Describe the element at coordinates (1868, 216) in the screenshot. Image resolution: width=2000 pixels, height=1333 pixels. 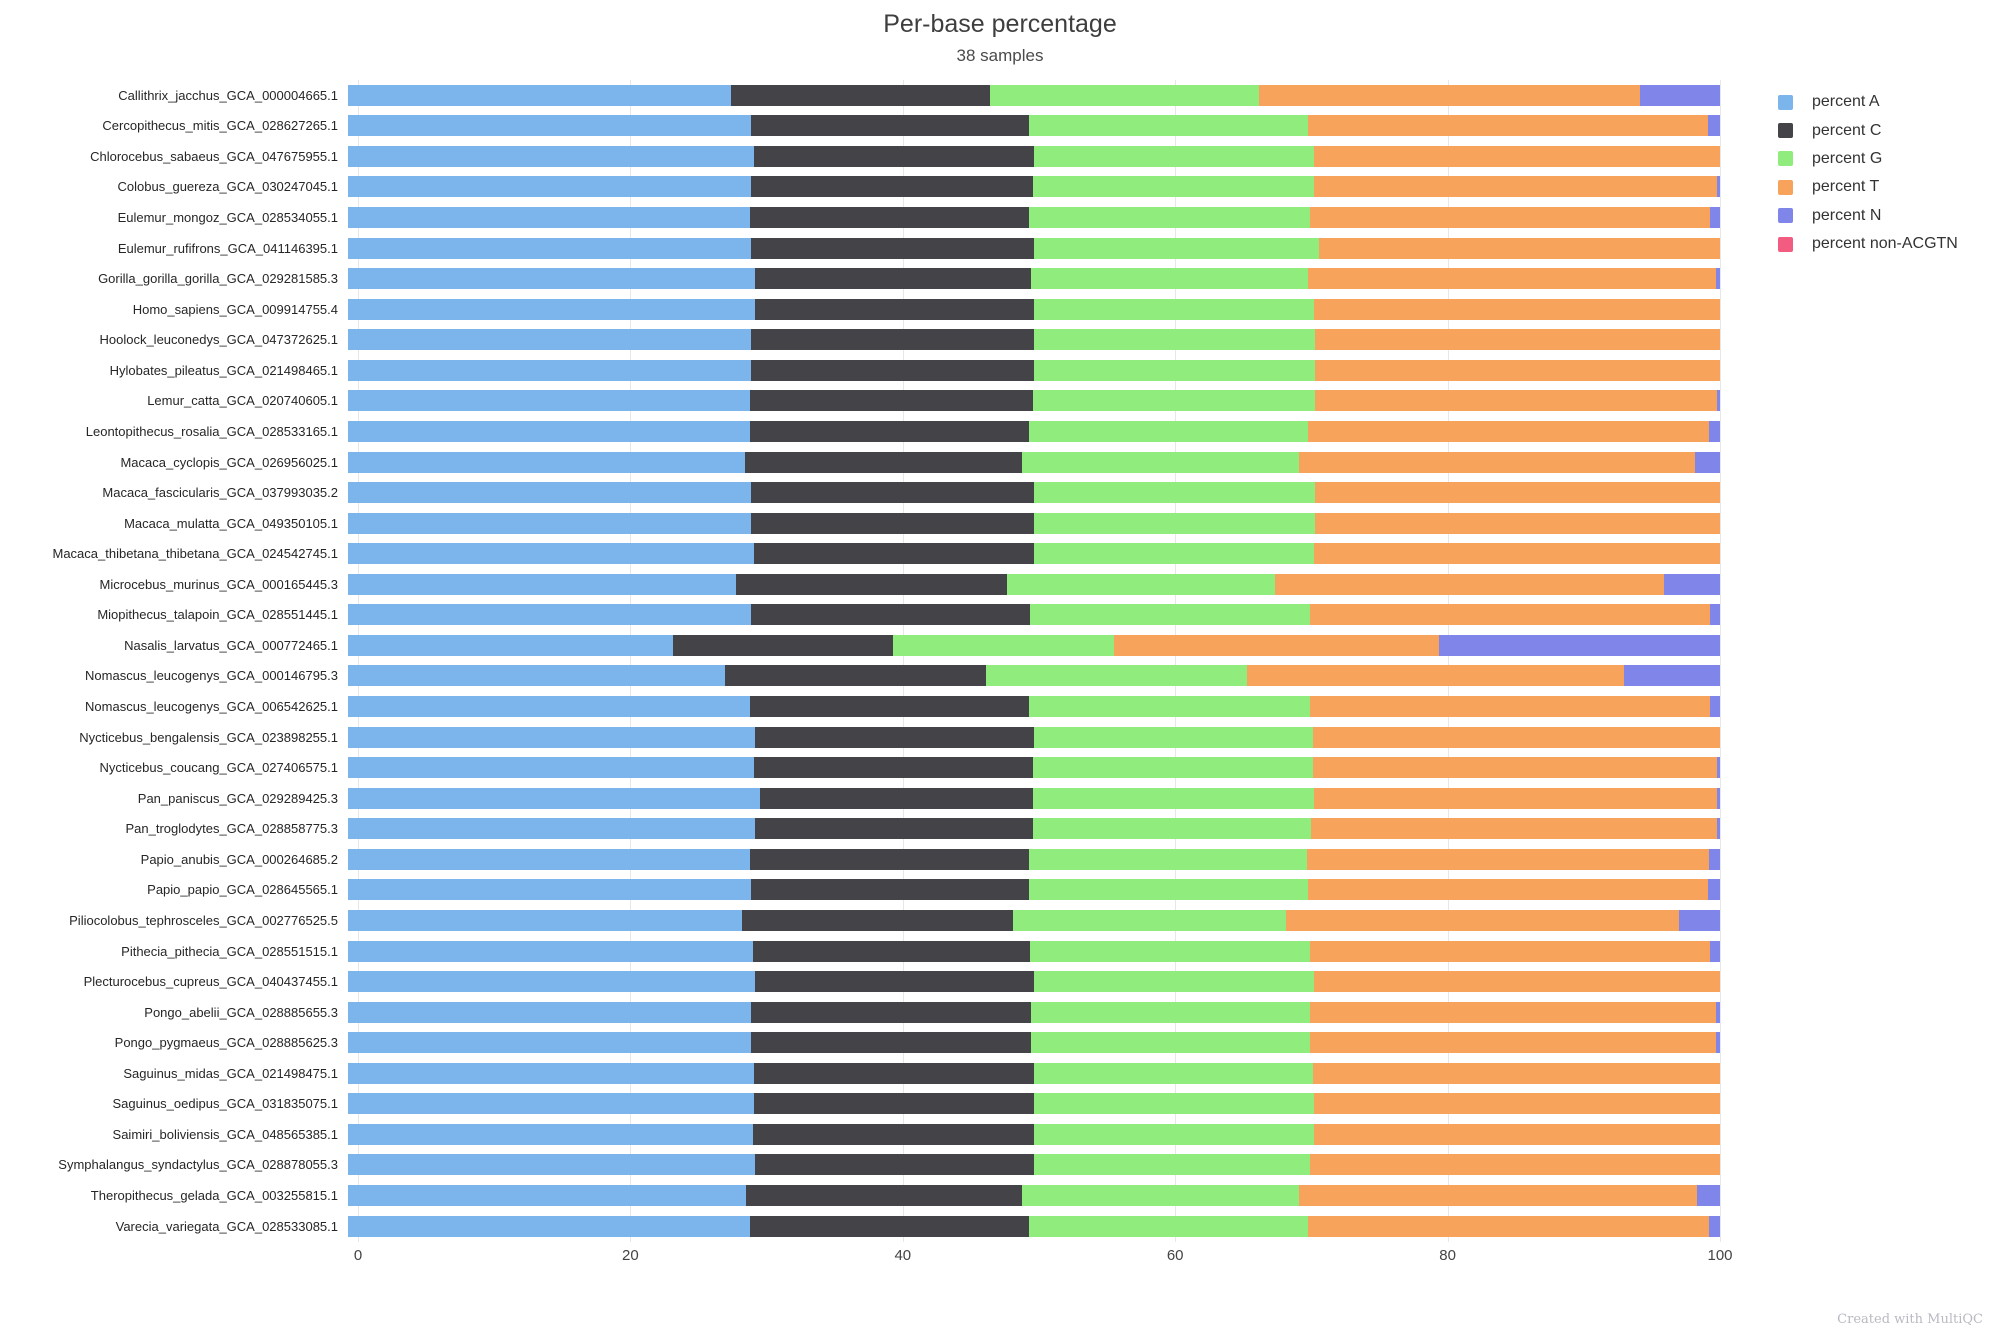
I see `legend-item: percent N` at that location.